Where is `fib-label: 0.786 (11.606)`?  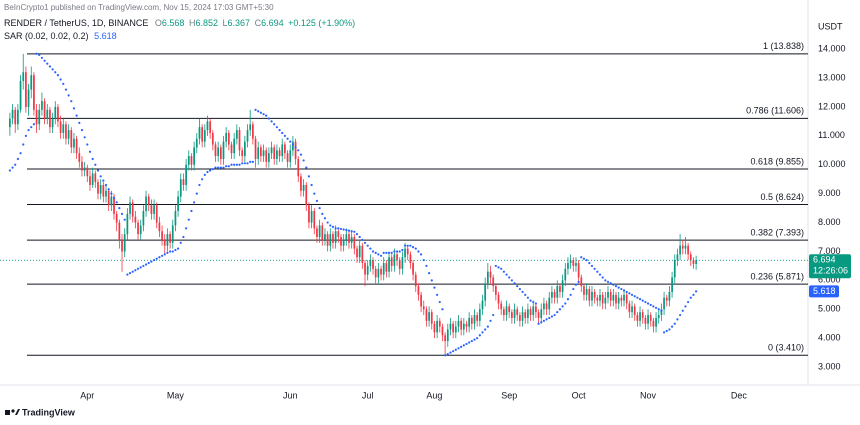 fib-label: 0.786 (11.606) is located at coordinates (775, 111).